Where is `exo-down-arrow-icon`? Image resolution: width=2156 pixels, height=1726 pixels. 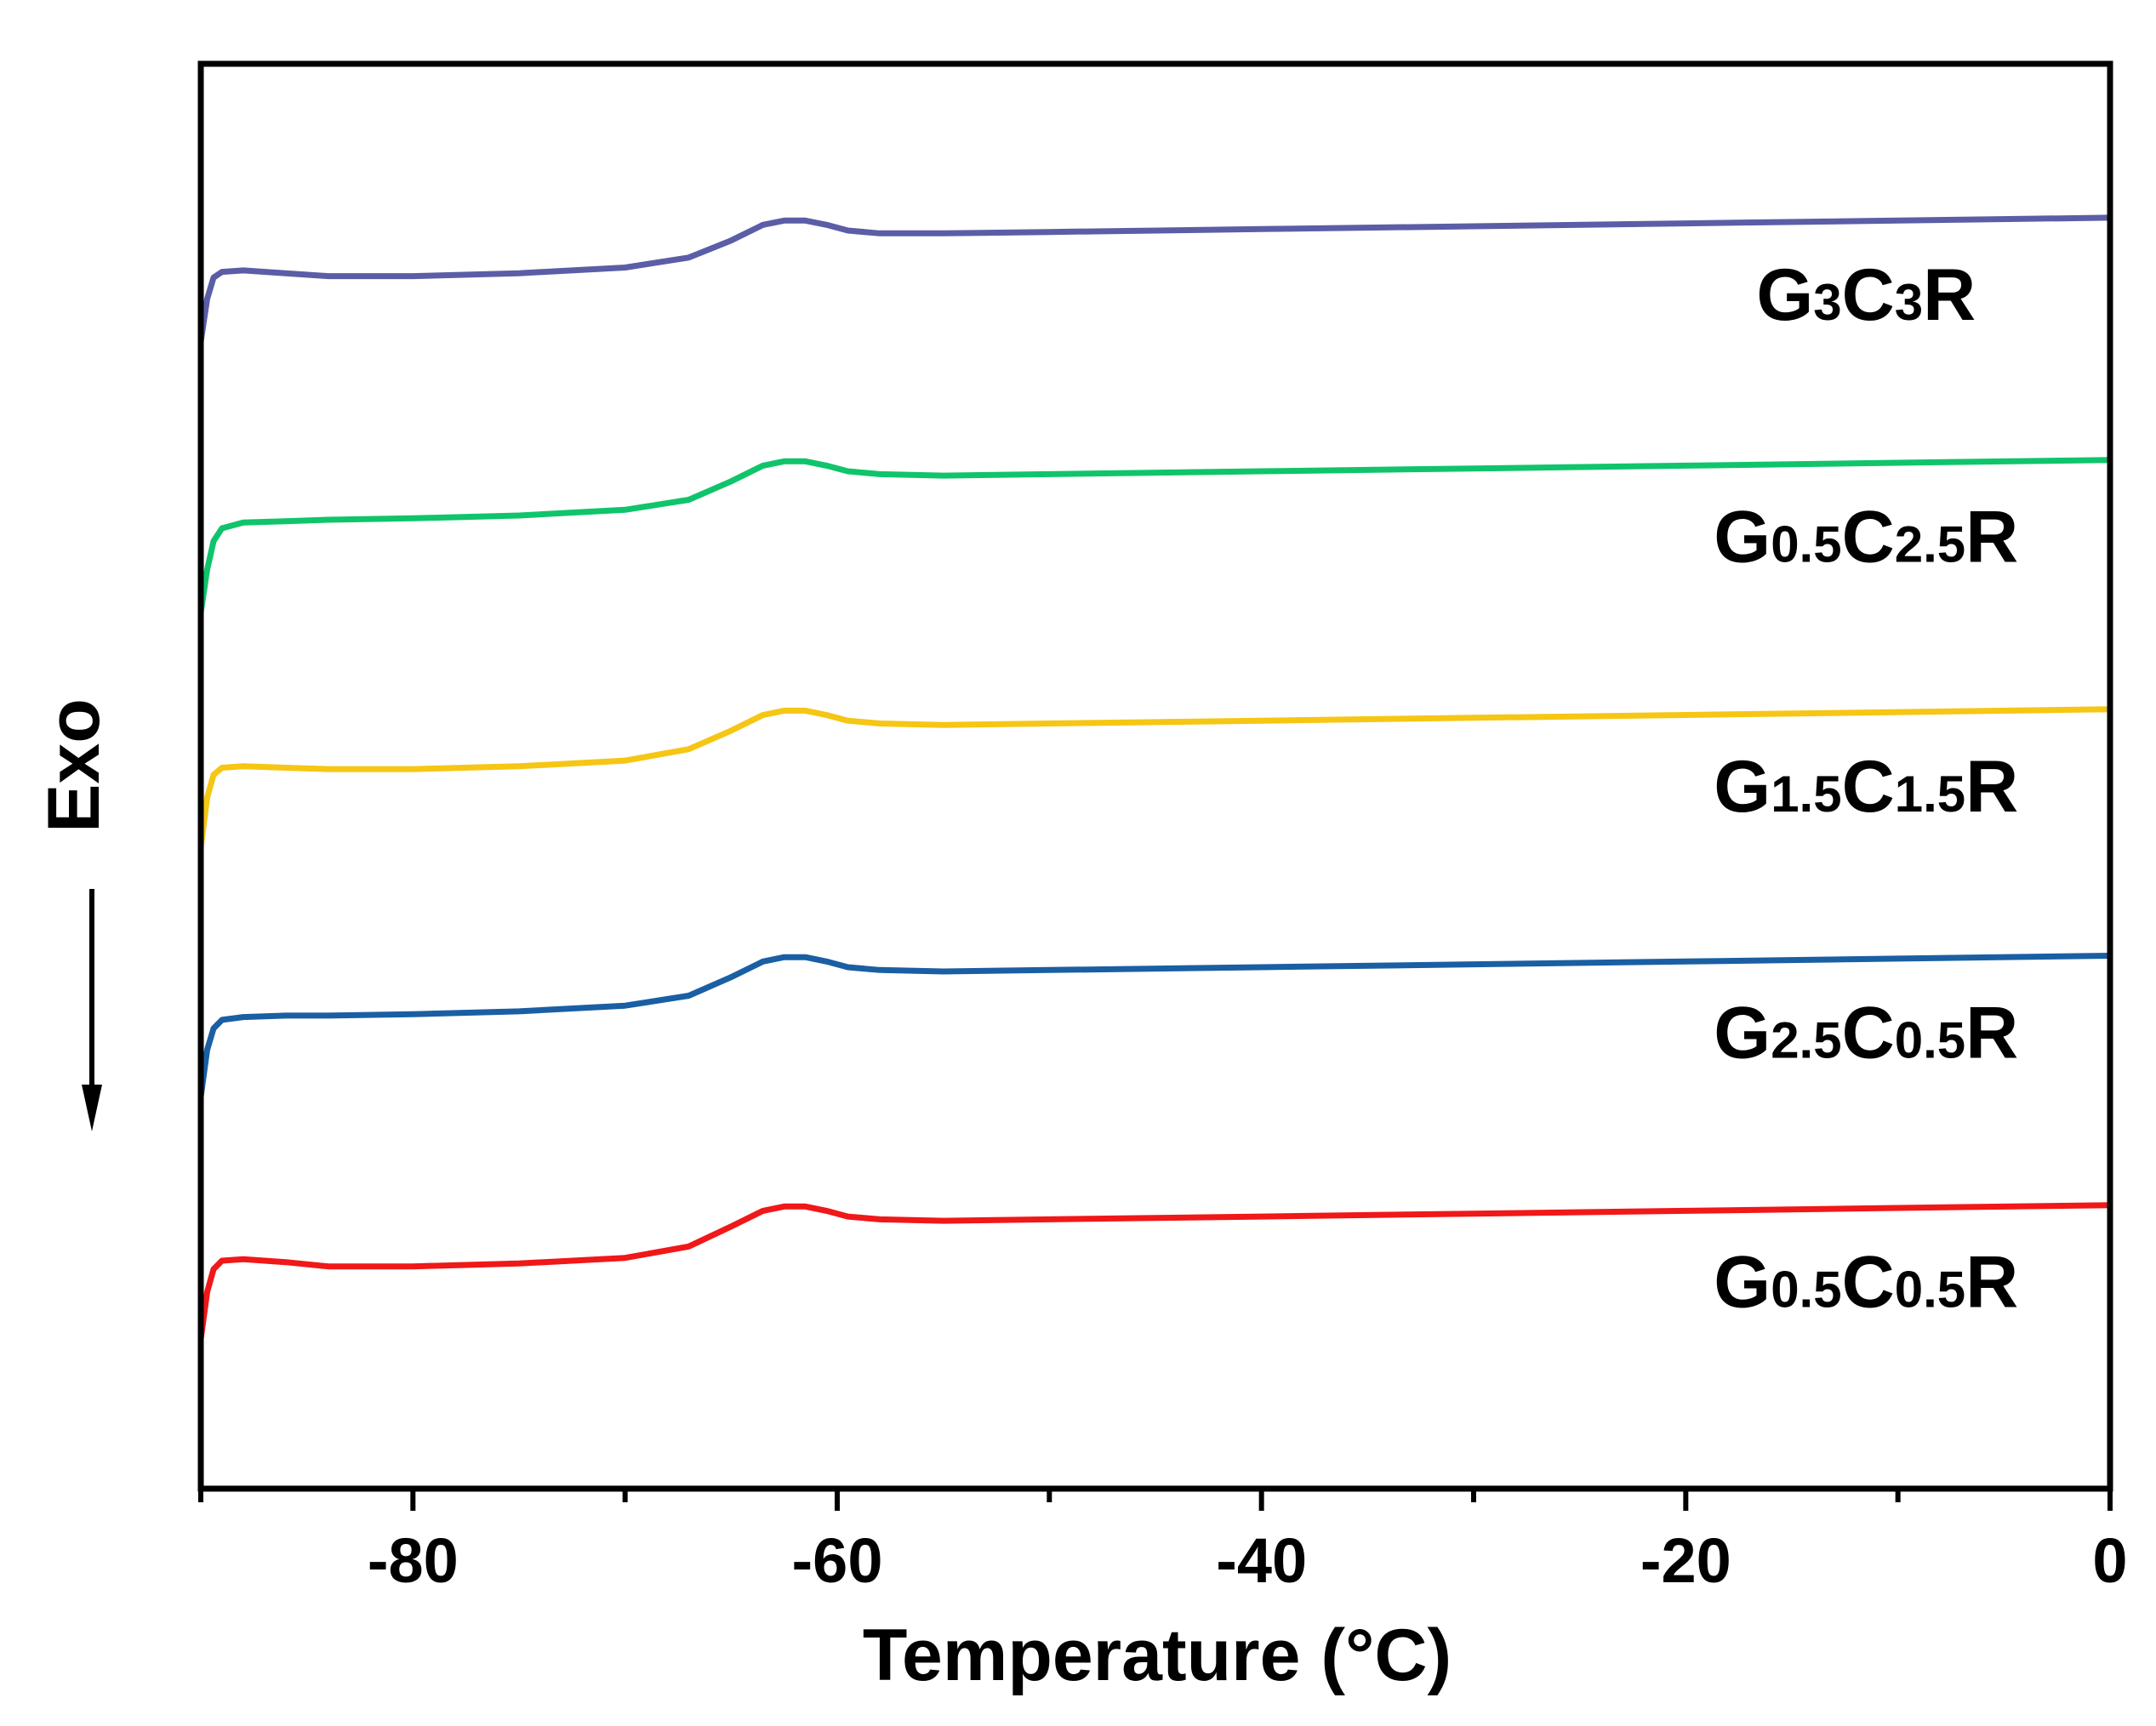
exo-down-arrow-icon is located at coordinates (92, 1108).